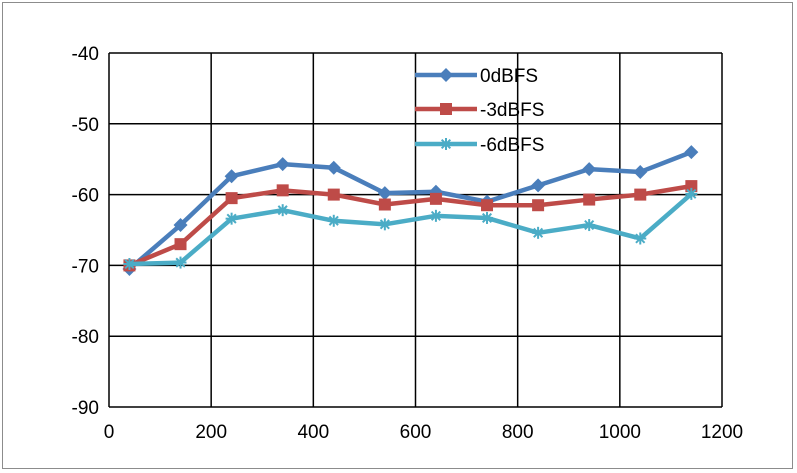  What do you see at coordinates (211, 432) in the screenshot?
I see `x-tick-label: 200` at bounding box center [211, 432].